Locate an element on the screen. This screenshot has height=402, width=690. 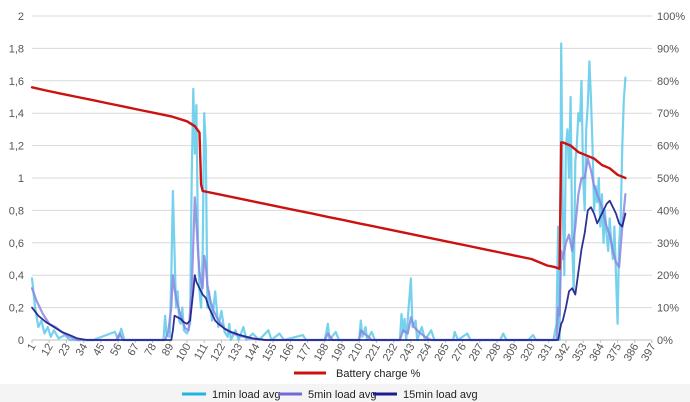
y-tick-label: 0,6 is located at coordinates (16, 244).